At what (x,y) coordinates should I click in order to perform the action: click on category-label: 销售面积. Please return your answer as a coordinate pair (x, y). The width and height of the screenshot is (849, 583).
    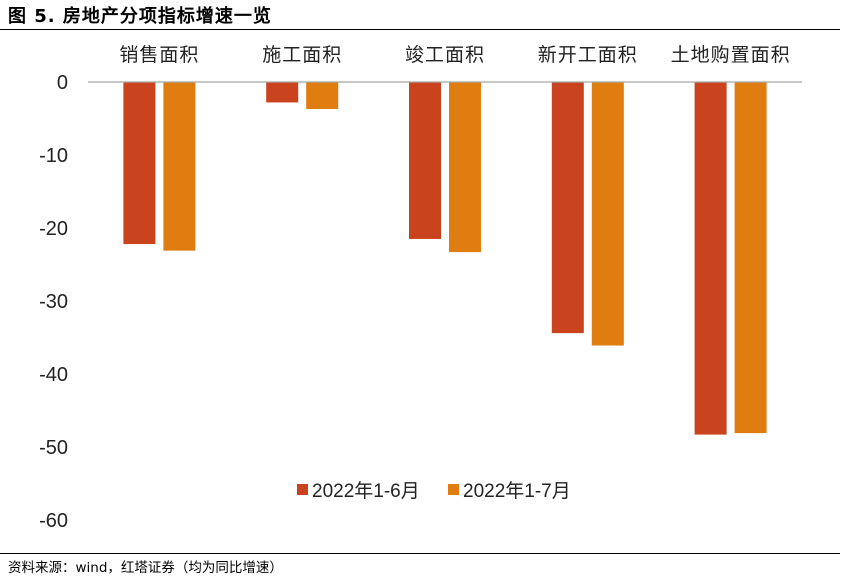
    Looking at the image, I should click on (159, 55).